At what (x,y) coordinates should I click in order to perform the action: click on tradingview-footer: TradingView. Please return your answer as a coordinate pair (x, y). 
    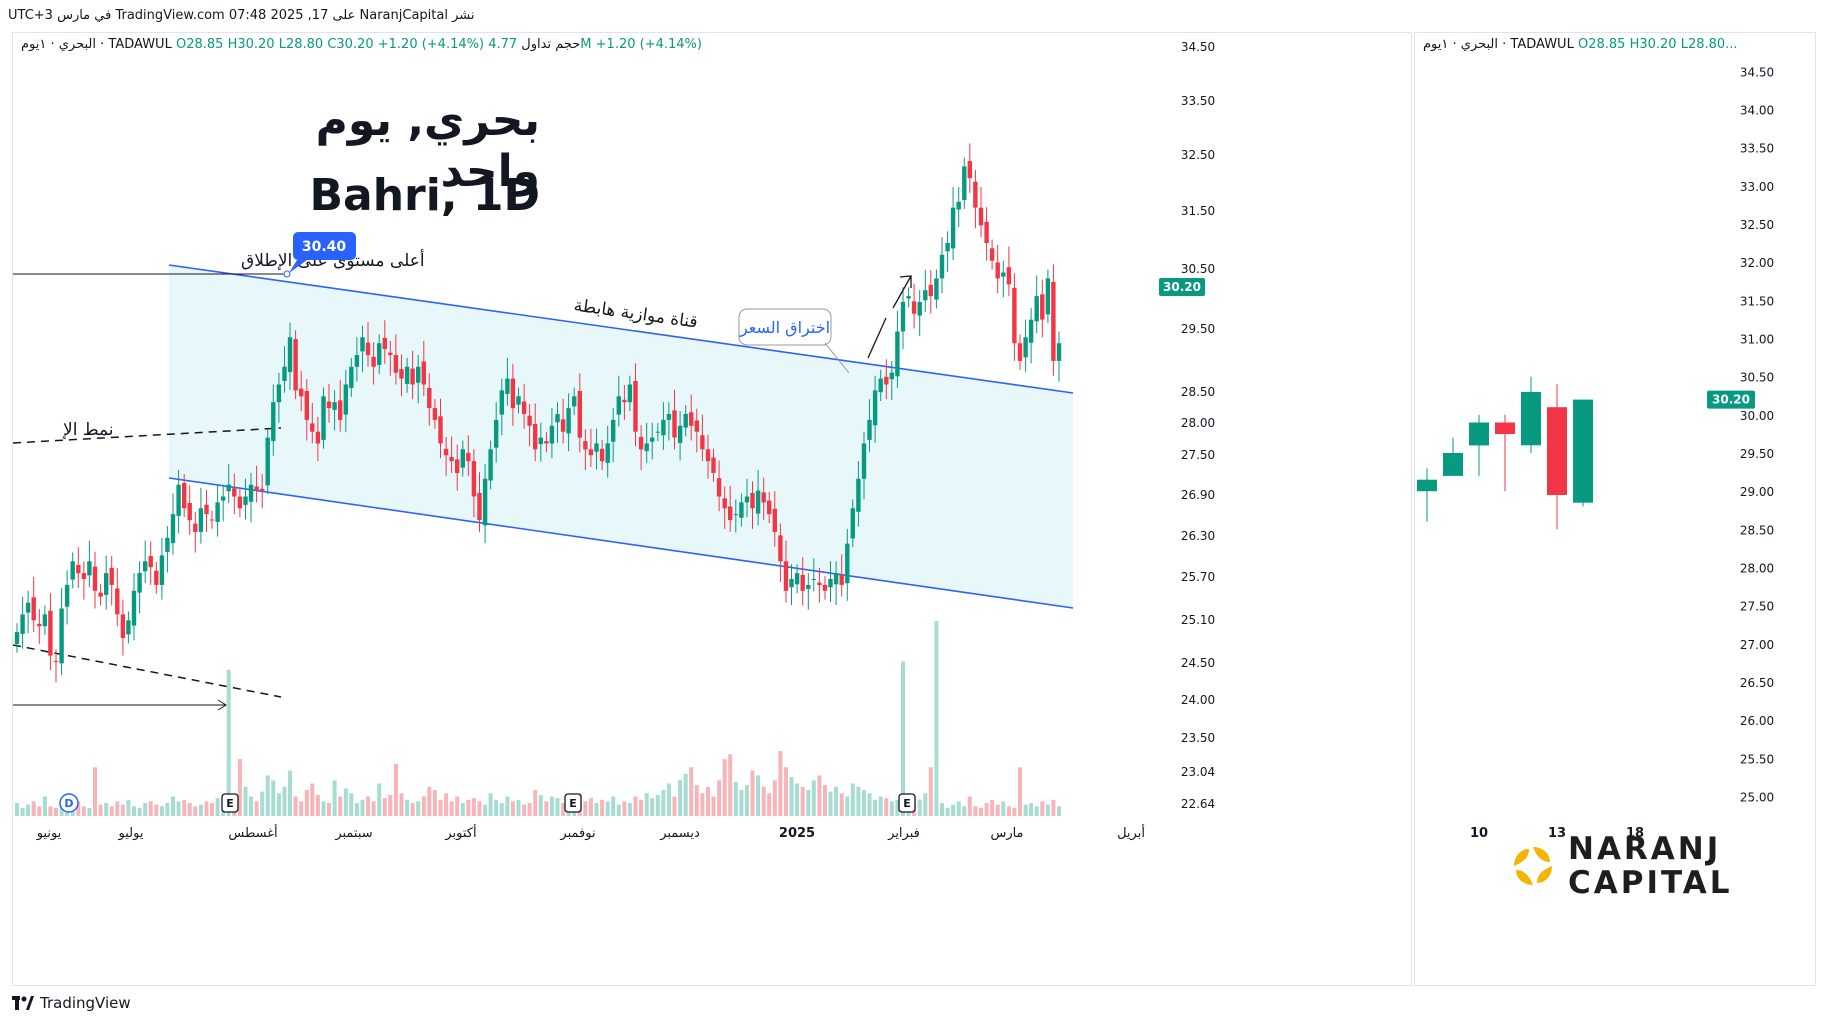
    Looking at the image, I should click on (71, 1003).